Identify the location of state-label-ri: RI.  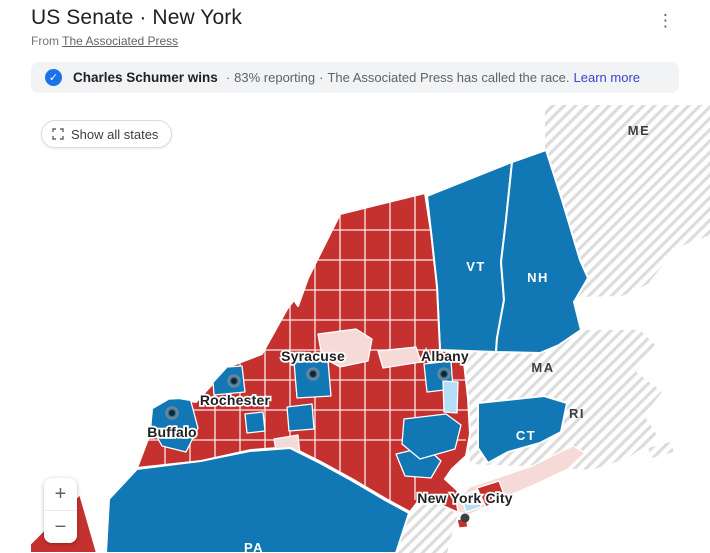
(577, 413).